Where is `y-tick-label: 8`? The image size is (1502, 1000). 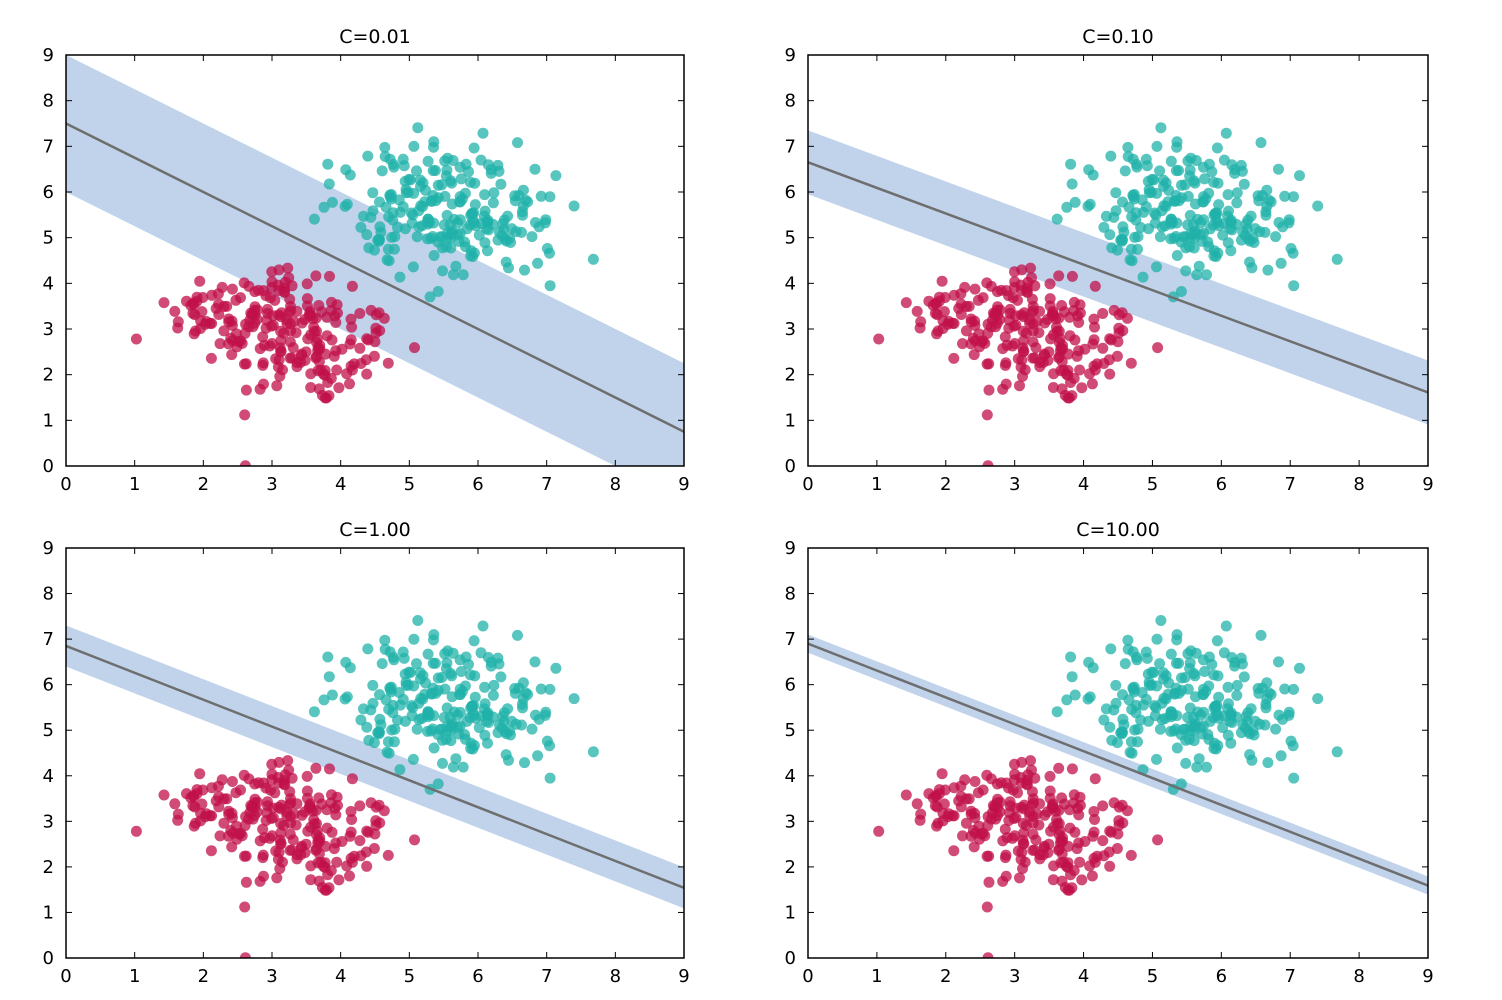 y-tick-label: 8 is located at coordinates (790, 594).